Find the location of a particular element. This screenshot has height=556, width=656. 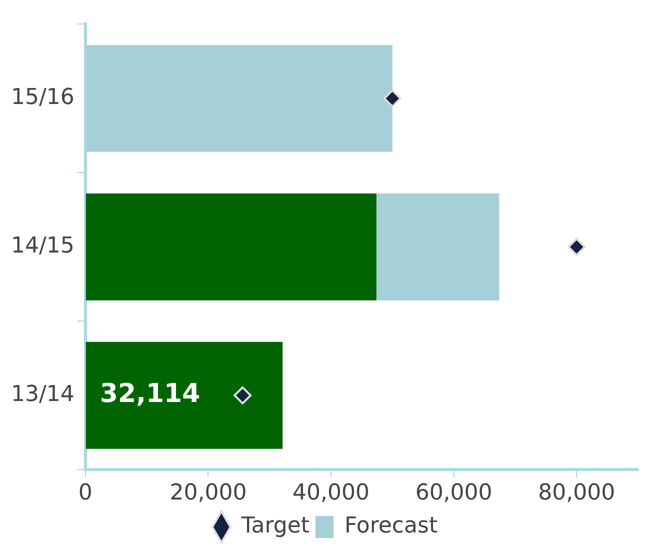

x-tick-label: 0 is located at coordinates (85, 493).